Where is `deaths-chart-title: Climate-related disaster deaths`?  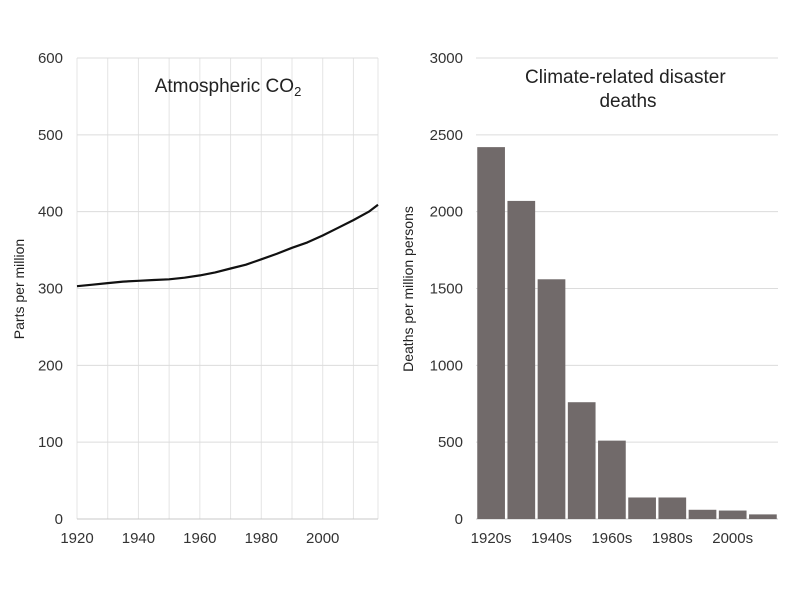 deaths-chart-title: Climate-related disaster deaths is located at coordinates (628, 89).